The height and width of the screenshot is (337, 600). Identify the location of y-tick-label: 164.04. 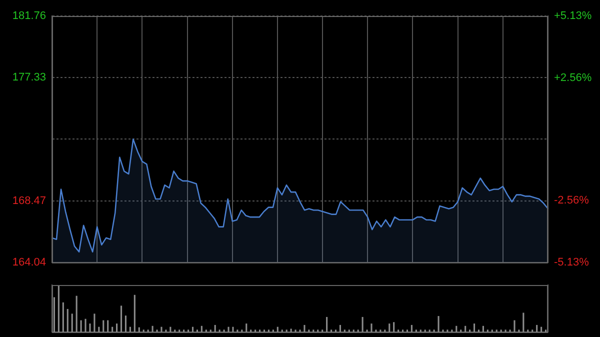
(29, 262).